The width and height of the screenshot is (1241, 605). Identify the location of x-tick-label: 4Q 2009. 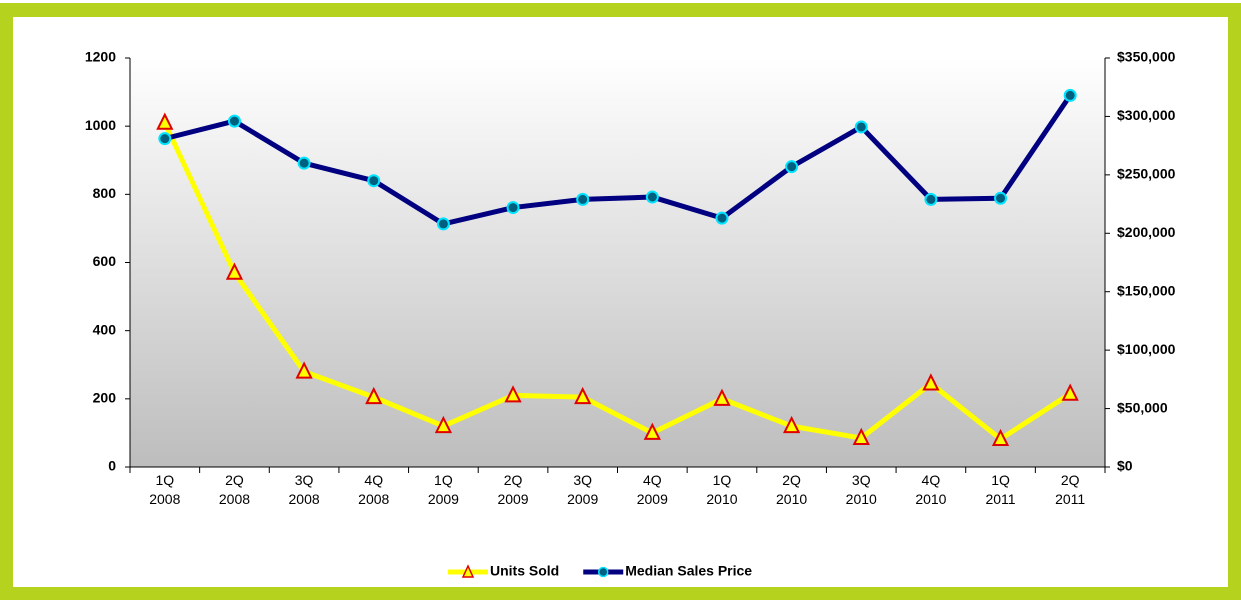
(652, 489).